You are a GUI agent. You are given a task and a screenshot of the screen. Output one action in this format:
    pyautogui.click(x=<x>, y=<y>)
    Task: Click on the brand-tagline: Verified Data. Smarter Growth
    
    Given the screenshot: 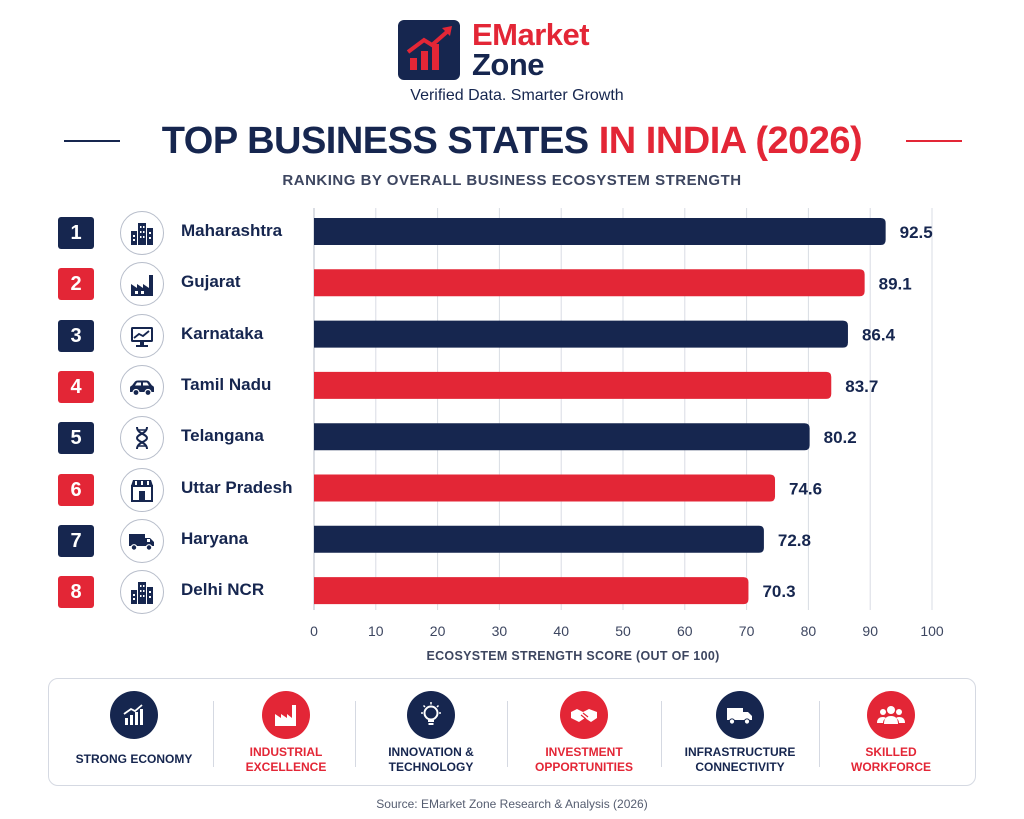 What is the action you would take?
    pyautogui.click(x=517, y=95)
    